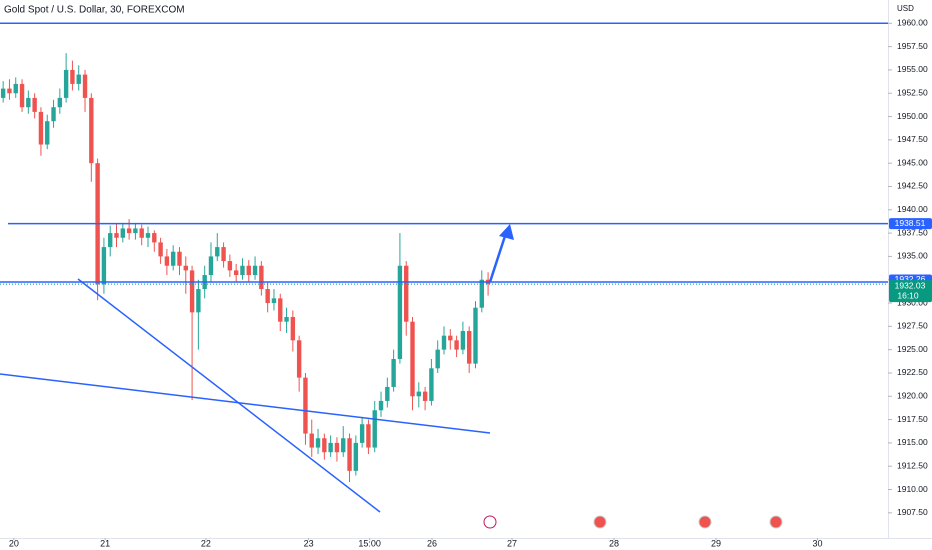  What do you see at coordinates (912, 512) in the screenshot?
I see `y-tick-label: 1907.50` at bounding box center [912, 512].